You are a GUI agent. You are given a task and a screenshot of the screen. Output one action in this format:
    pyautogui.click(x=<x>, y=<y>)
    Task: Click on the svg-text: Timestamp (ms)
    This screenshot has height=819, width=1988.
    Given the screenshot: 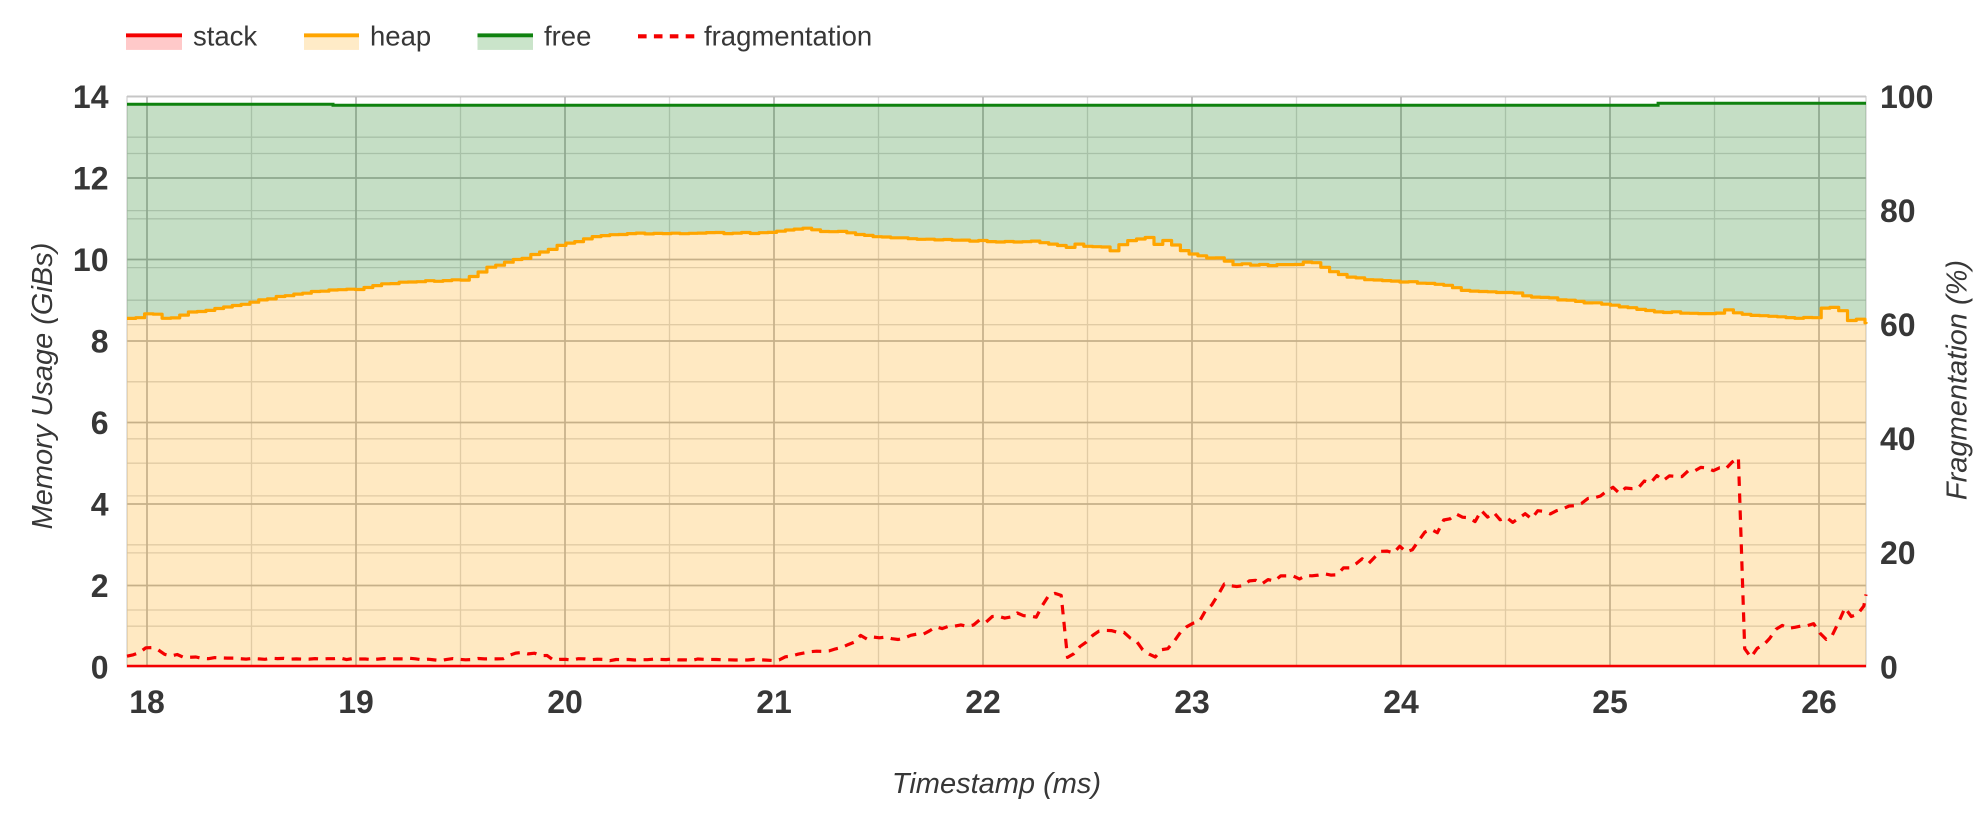 What is the action you would take?
    pyautogui.click(x=996, y=784)
    